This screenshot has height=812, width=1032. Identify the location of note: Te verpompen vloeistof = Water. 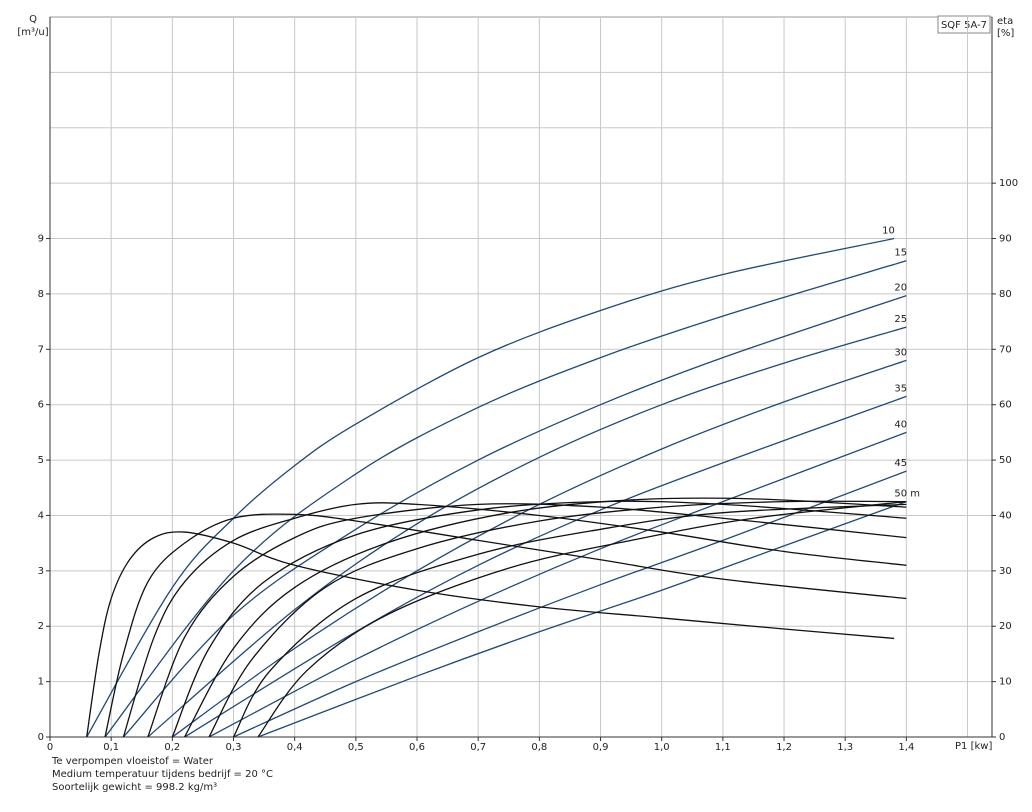
(132, 761).